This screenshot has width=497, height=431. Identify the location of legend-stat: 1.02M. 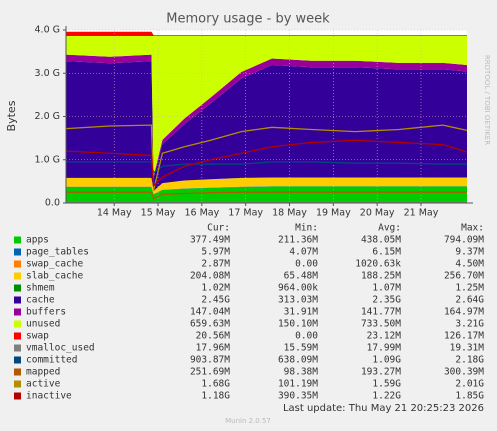
(215, 288).